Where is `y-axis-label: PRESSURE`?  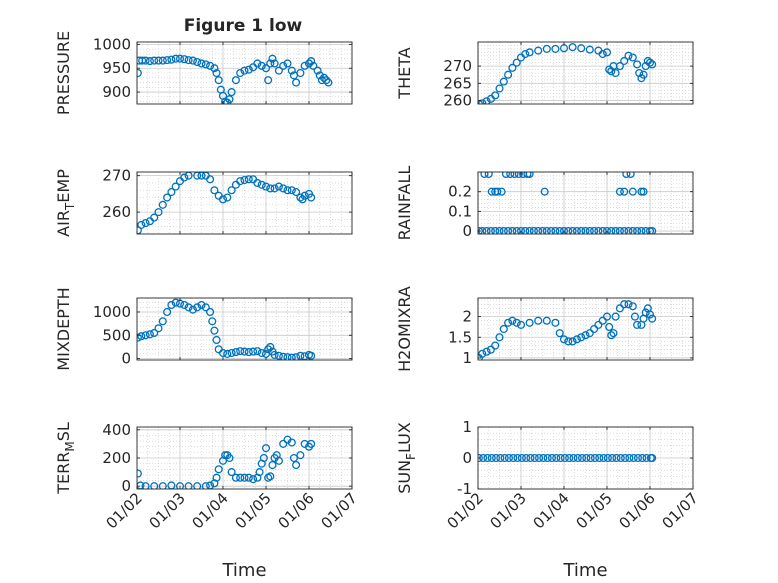 y-axis-label: PRESSURE is located at coordinates (63, 73).